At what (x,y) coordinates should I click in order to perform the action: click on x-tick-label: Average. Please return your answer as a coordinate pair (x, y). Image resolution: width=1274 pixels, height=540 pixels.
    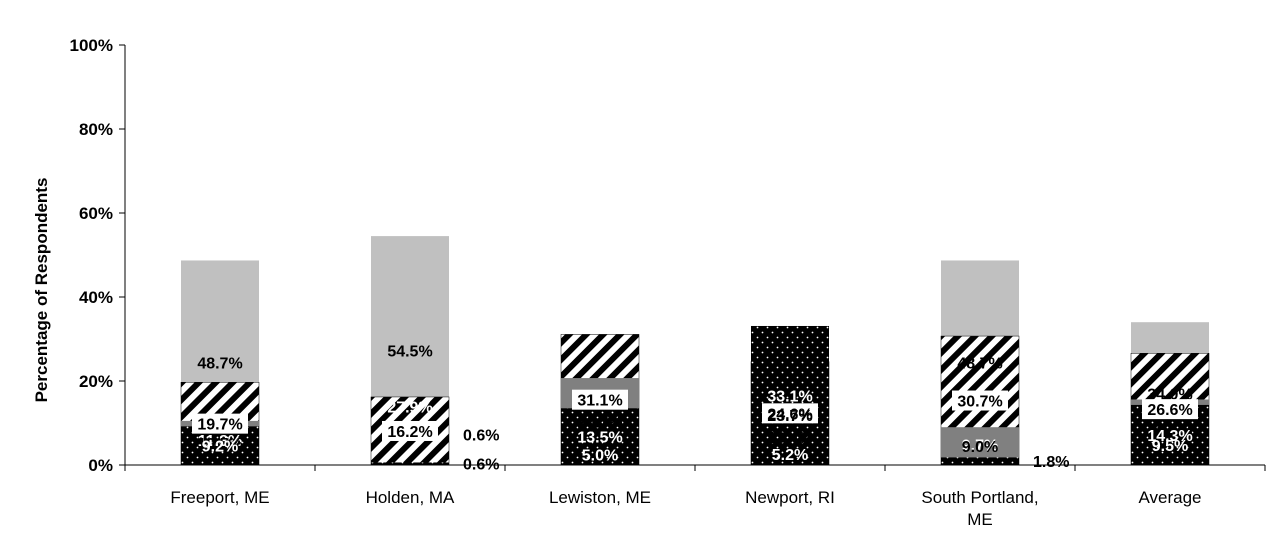
    Looking at the image, I should click on (1169, 497).